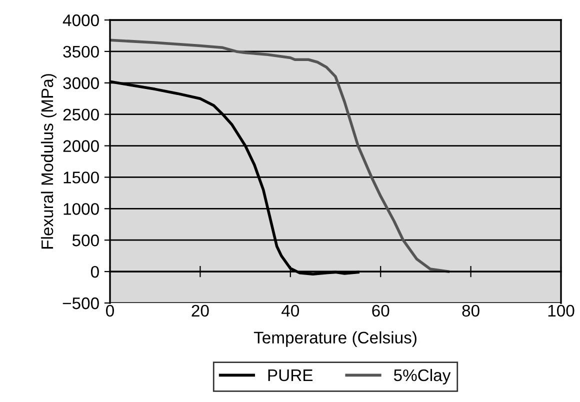 This screenshot has width=580, height=402. Describe the element at coordinates (422, 376) in the screenshot. I see `legend-label: 5%Clay` at that location.